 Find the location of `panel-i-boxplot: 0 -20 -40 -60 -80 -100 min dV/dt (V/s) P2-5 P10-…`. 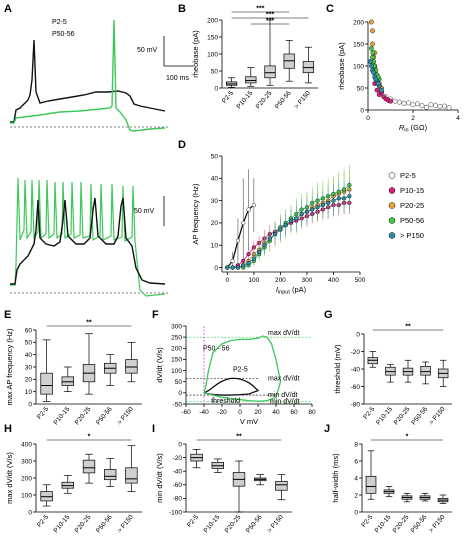

panel-i-boxplot: 0 -20 -40 -60 -80 -100 min dV/dt (V/s) P2-5 P10-… is located at coordinates (223, 484).